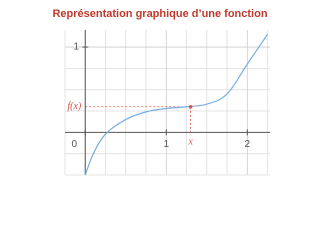 The width and height of the screenshot is (320, 240). What do you see at coordinates (248, 144) in the screenshot?
I see `x-tick-label: 2` at bounding box center [248, 144].